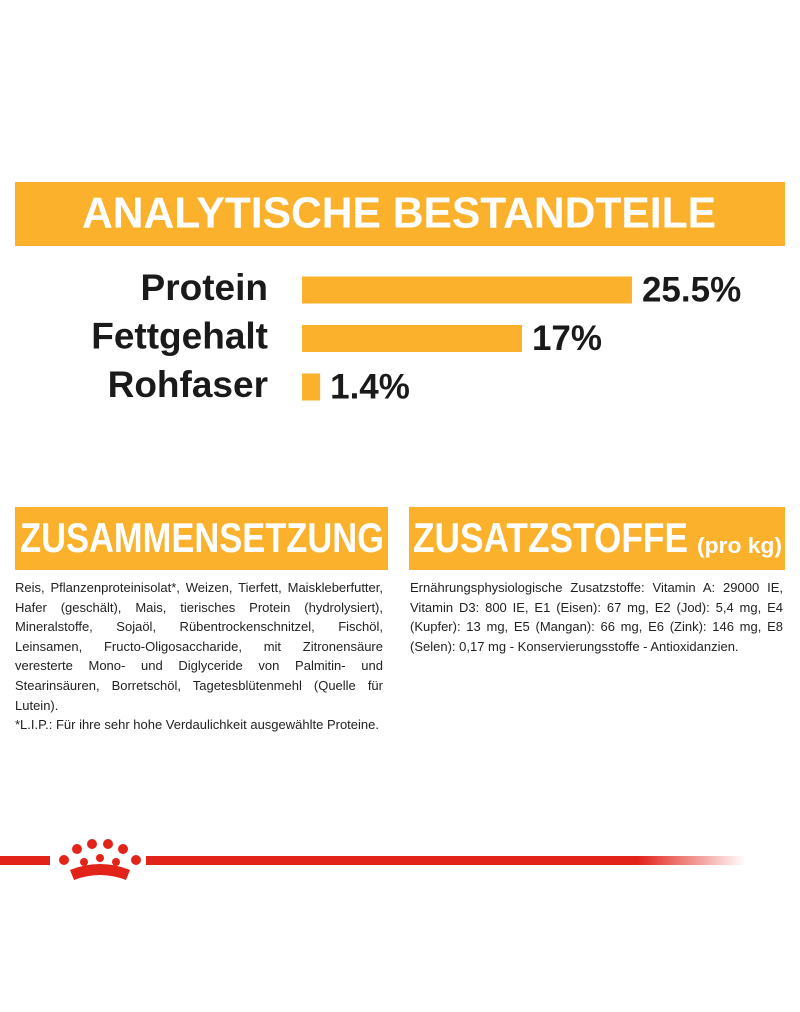 Image resolution: width=800 pixels, height=1012 pixels. Describe the element at coordinates (100, 859) in the screenshot. I see `crown-logo` at that location.